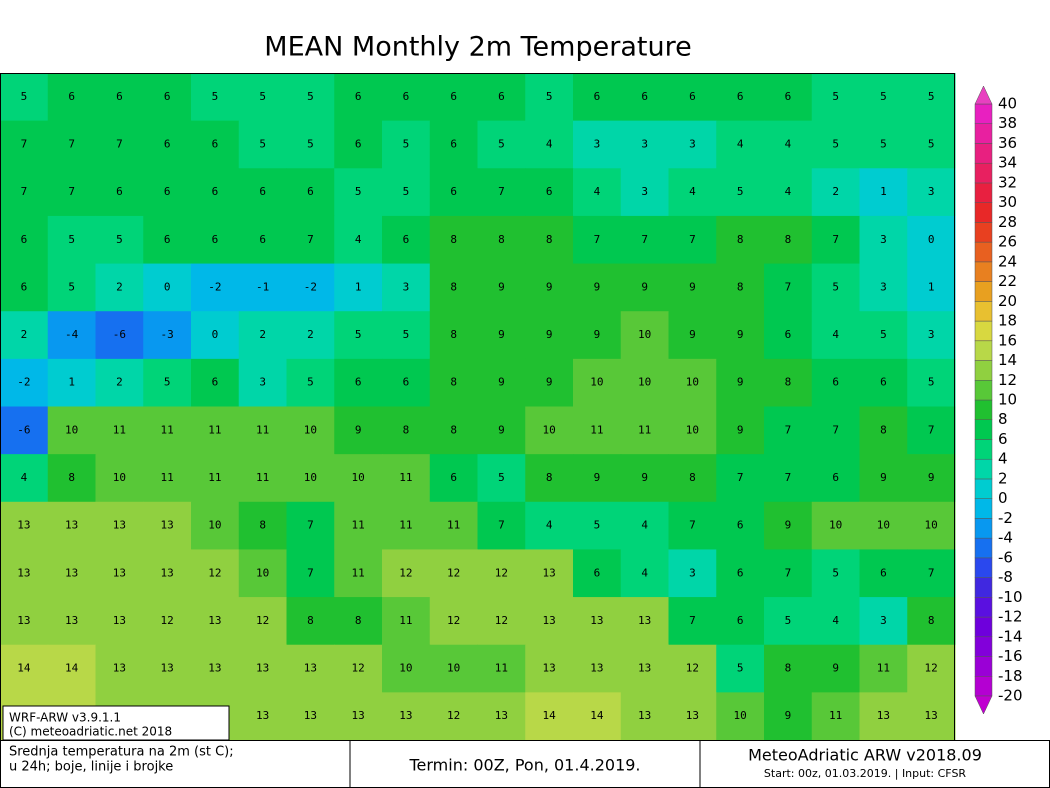 This screenshot has height=788, width=1050. I want to click on colorbar-below, so click(983, 705).